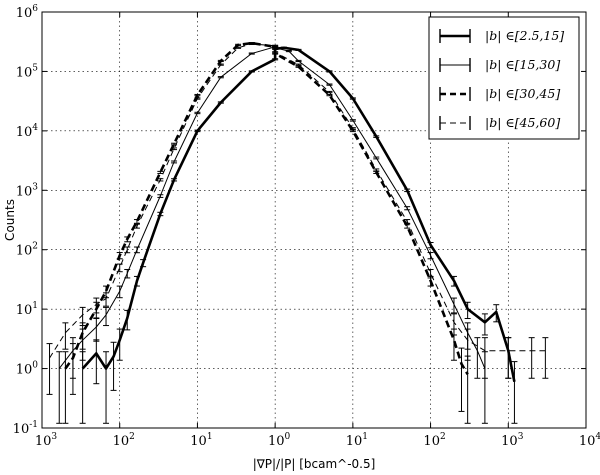  I want to click on y-tick-label: 10³, so click(27, 190).